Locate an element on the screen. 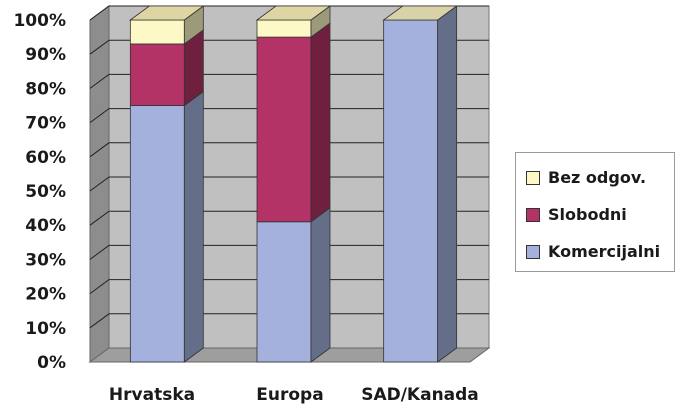 This screenshot has width=685, height=407. legend-item: Bez odgov. is located at coordinates (600, 177).